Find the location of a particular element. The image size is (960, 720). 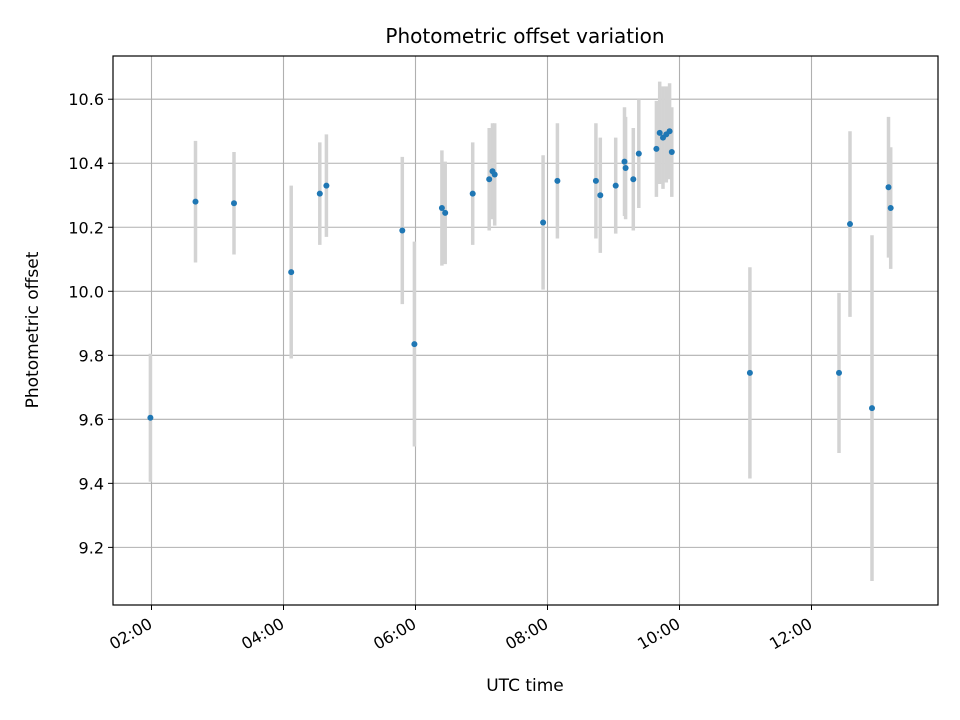

y-axis-label: Photometric offset is located at coordinates (33, 329).